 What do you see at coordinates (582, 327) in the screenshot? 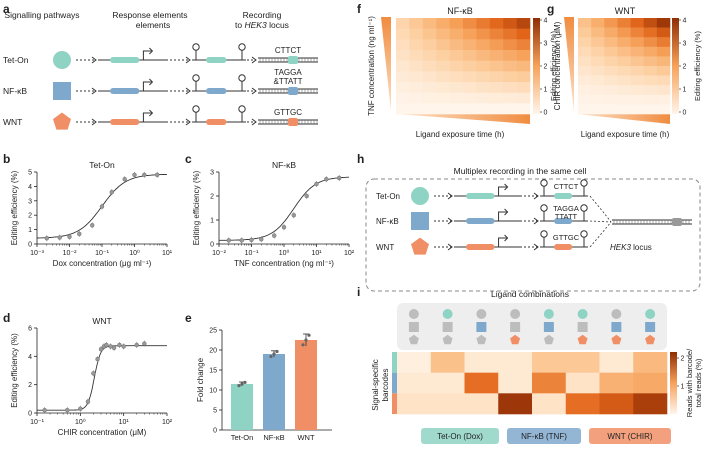
I see `ligand-square-icon` at bounding box center [582, 327].